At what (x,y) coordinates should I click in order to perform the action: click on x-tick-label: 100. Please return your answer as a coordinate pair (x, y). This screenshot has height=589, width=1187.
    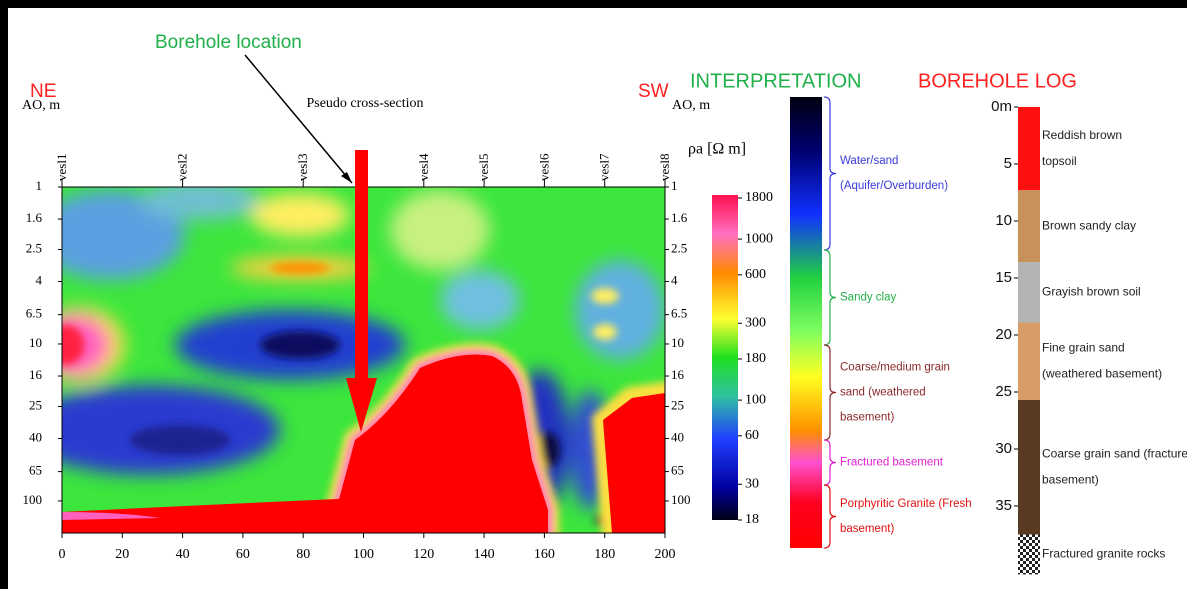
    Looking at the image, I should click on (363, 554).